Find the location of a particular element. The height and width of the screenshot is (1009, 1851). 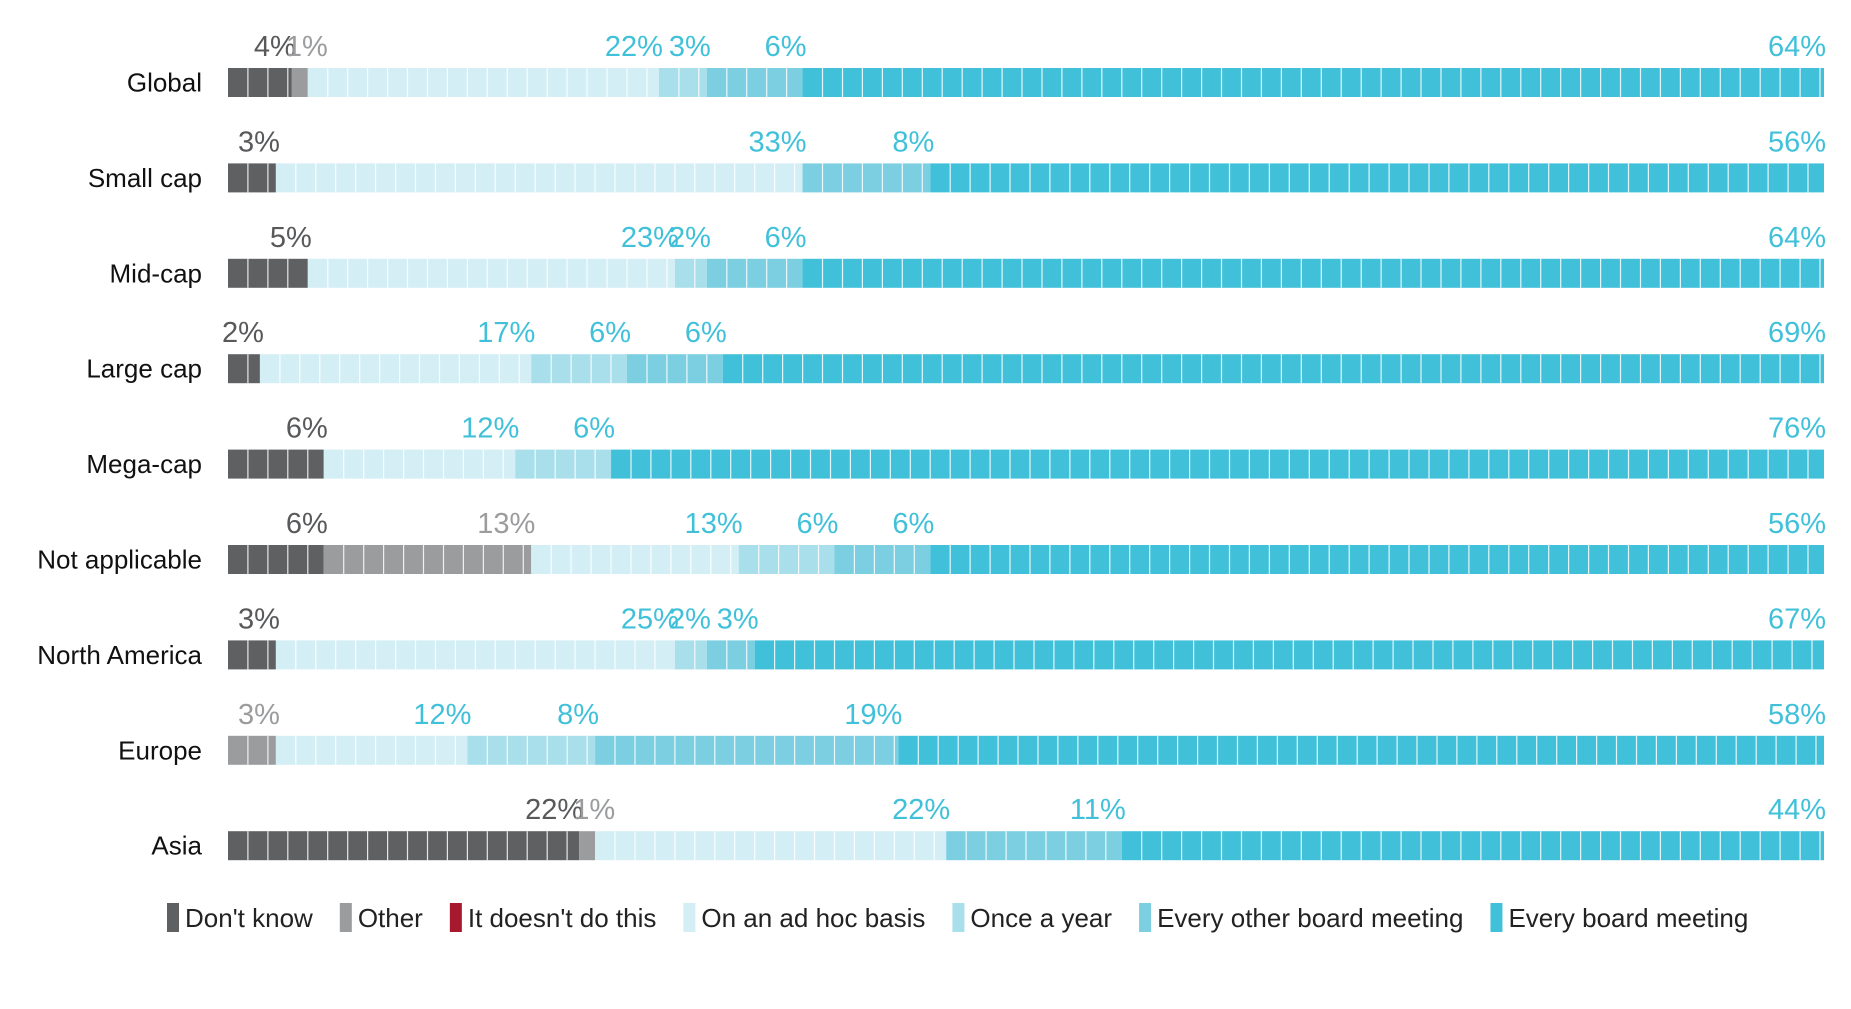

data-label: 56% is located at coordinates (1797, 524).